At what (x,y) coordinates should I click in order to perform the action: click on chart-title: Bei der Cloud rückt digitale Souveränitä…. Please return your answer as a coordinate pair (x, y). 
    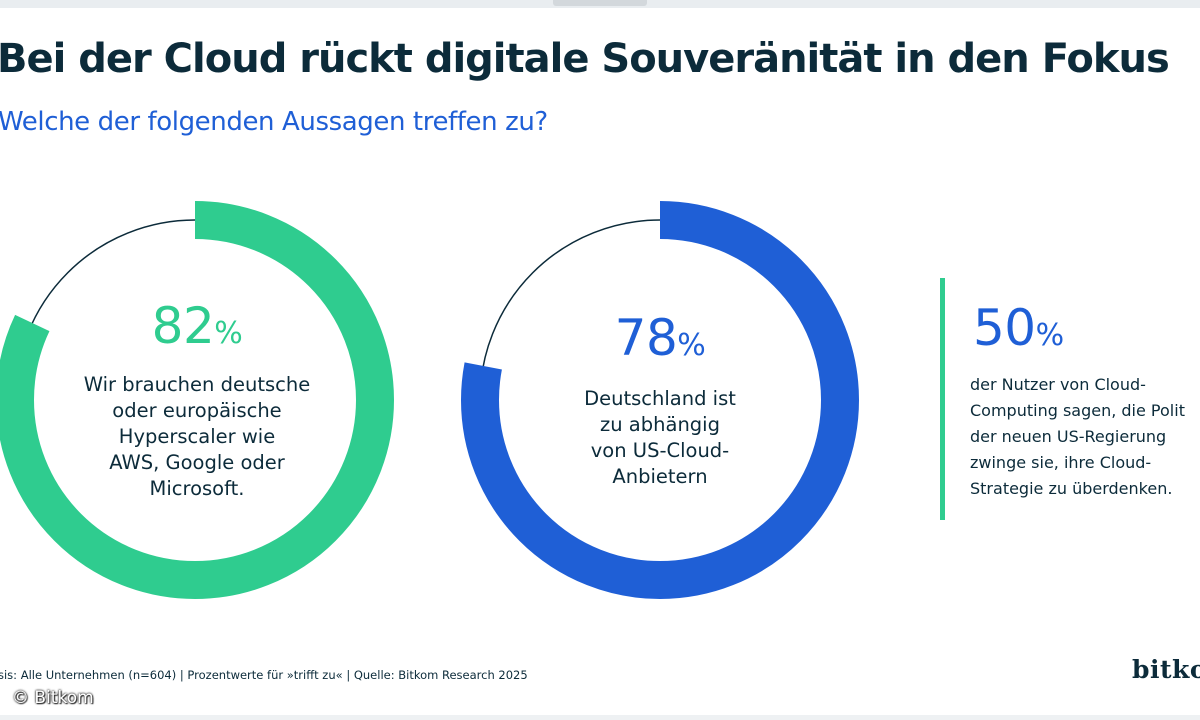
    Looking at the image, I should click on (585, 59).